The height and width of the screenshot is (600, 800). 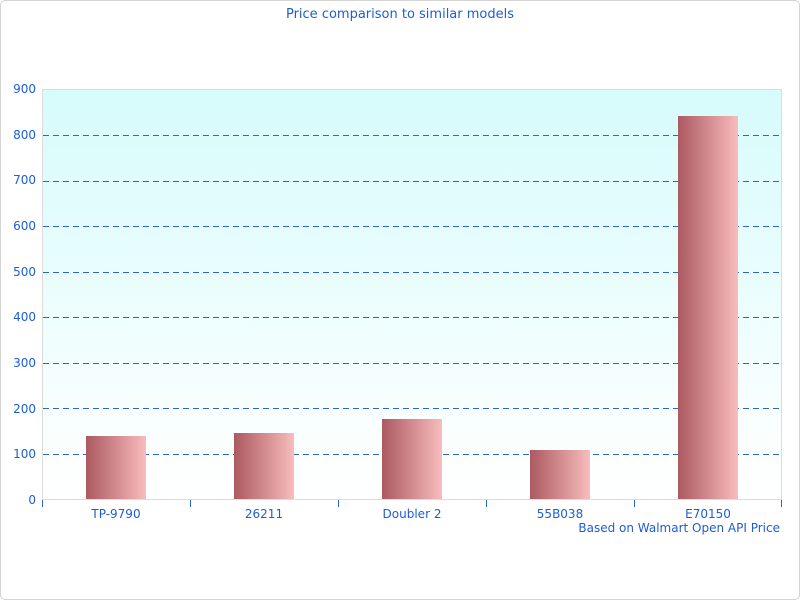 I want to click on y-tick-label: 900, so click(x=24, y=89).